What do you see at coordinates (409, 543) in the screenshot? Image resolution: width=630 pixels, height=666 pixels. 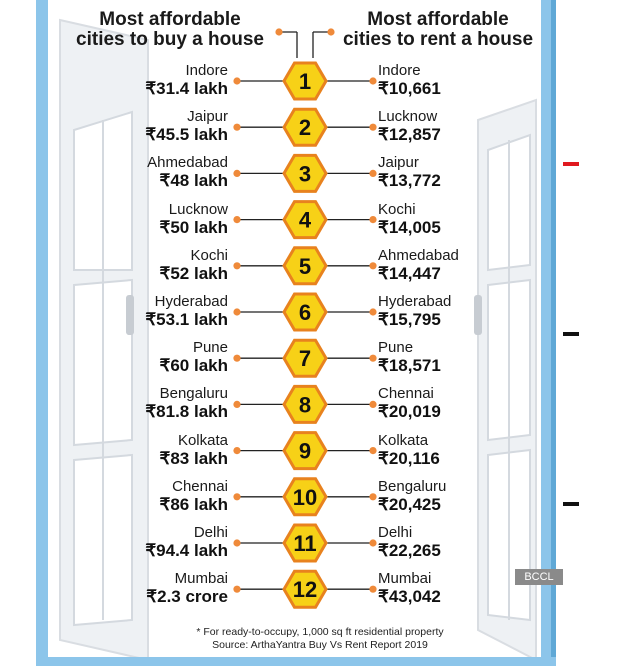 I see `rent-entry: Delhi ₹22,265` at bounding box center [409, 543].